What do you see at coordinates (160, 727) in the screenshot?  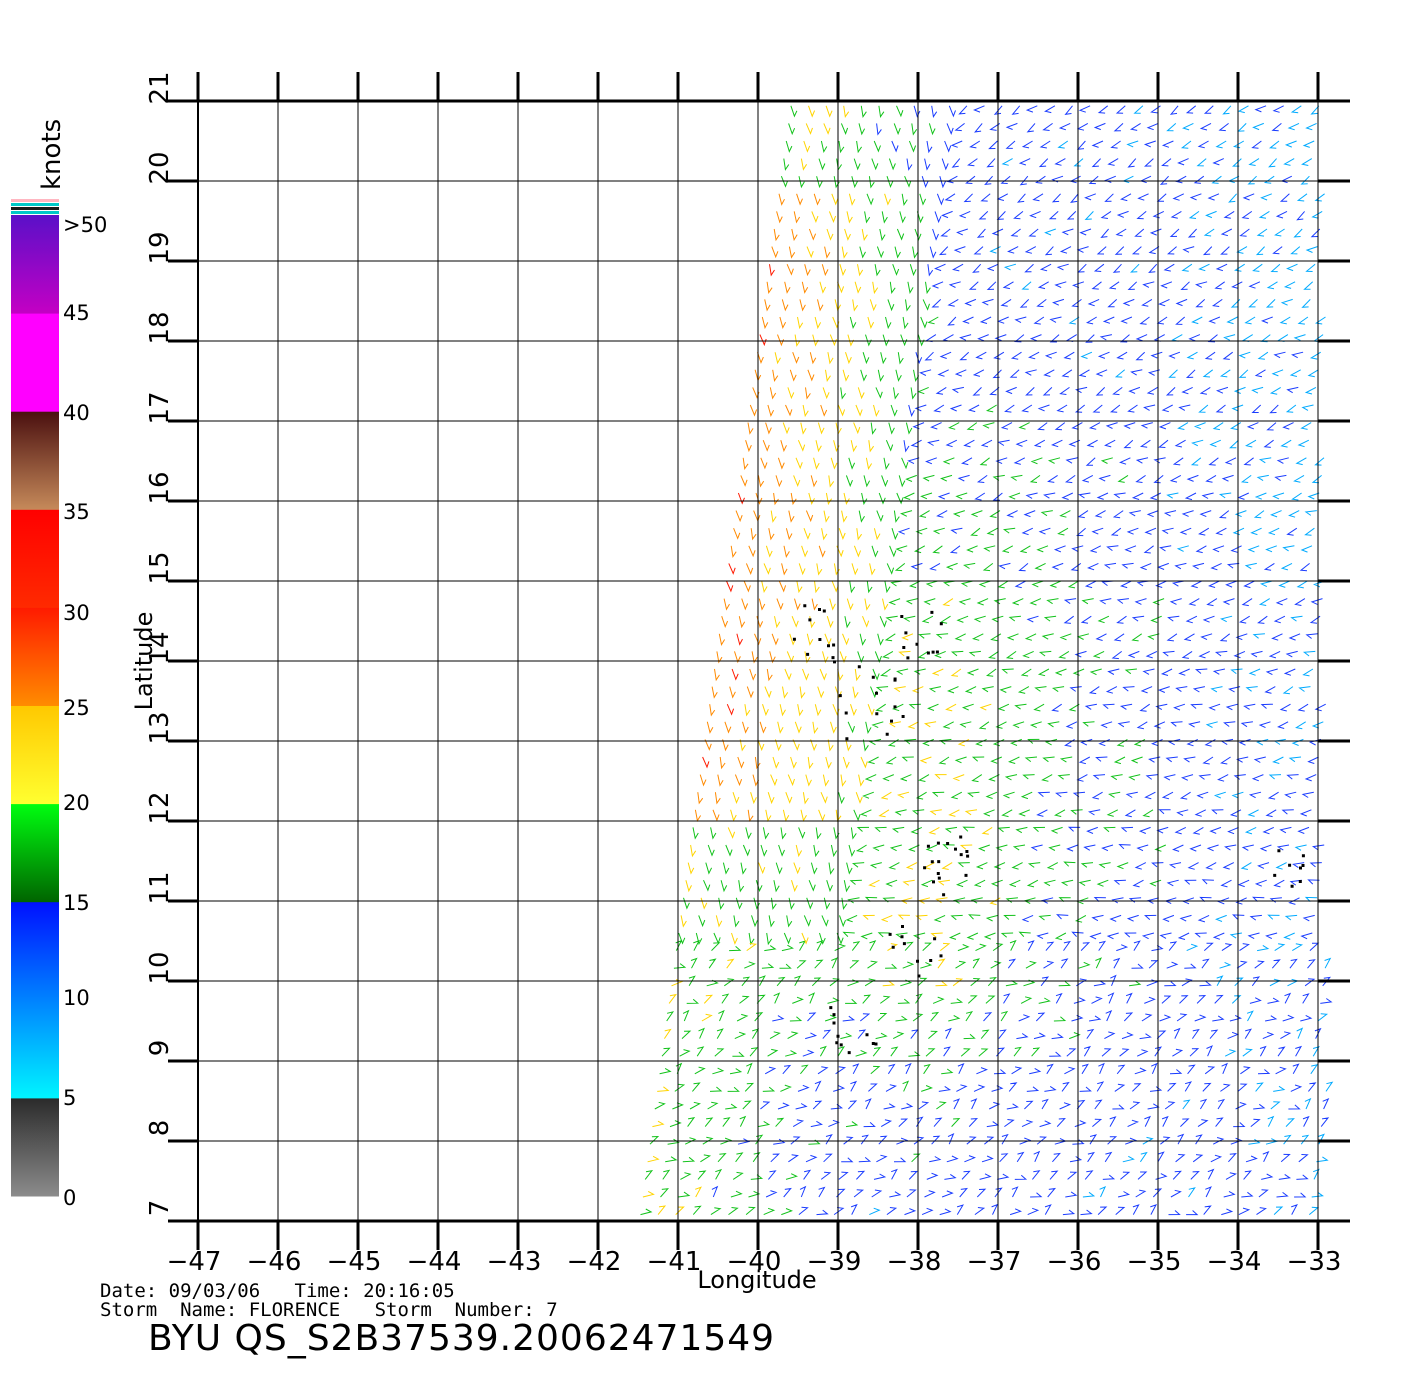 I see `lat-tick-label: 13` at bounding box center [160, 727].